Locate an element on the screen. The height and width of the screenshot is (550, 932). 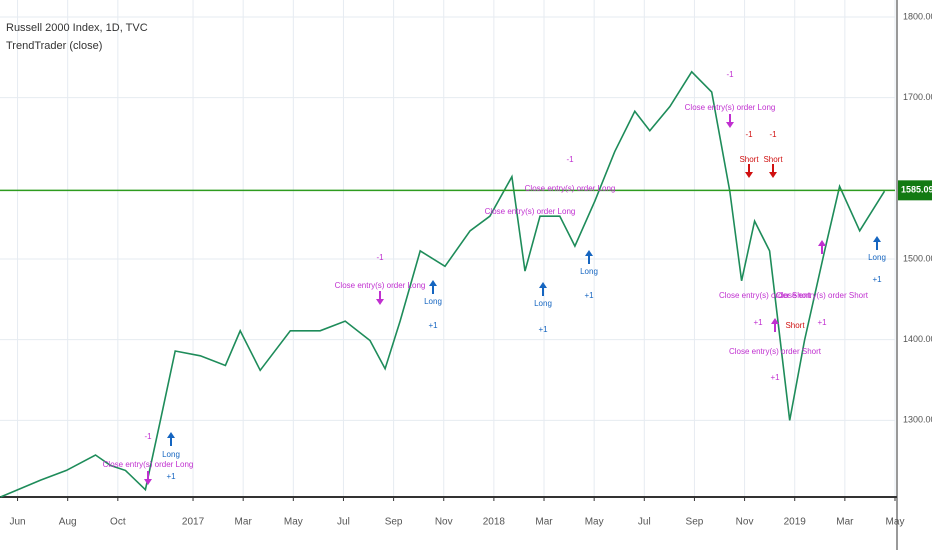
x-tick-label: 2017 is located at coordinates (193, 522).